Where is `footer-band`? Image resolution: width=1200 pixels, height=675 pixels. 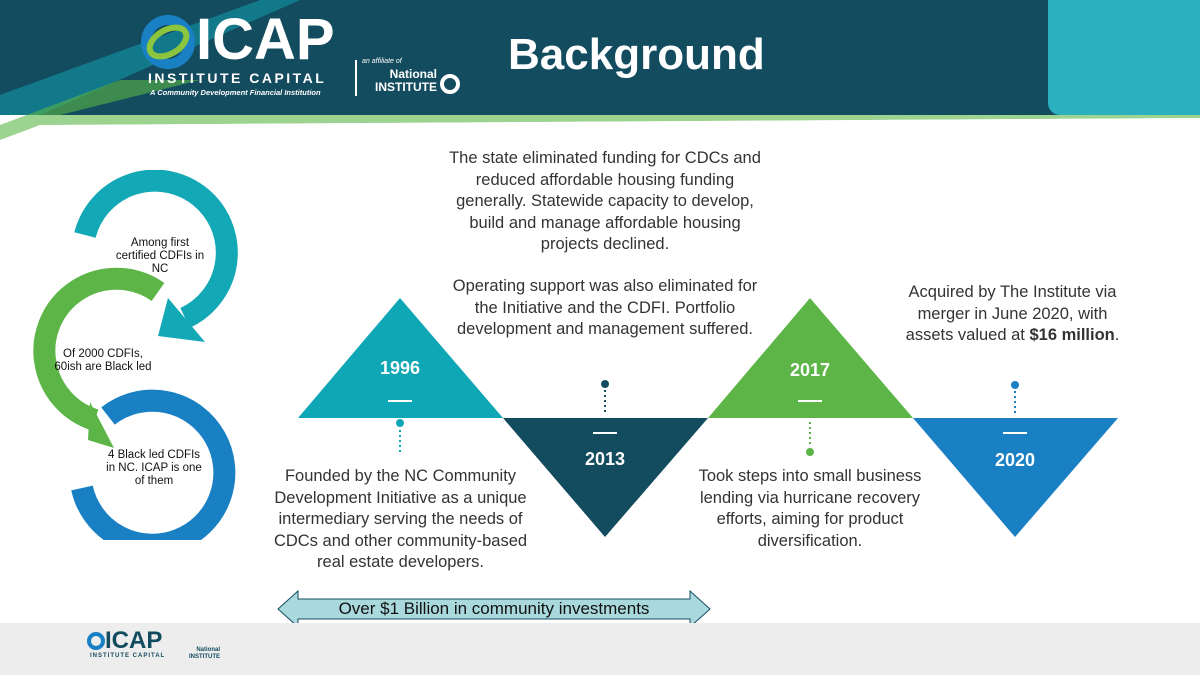 footer-band is located at coordinates (600, 649).